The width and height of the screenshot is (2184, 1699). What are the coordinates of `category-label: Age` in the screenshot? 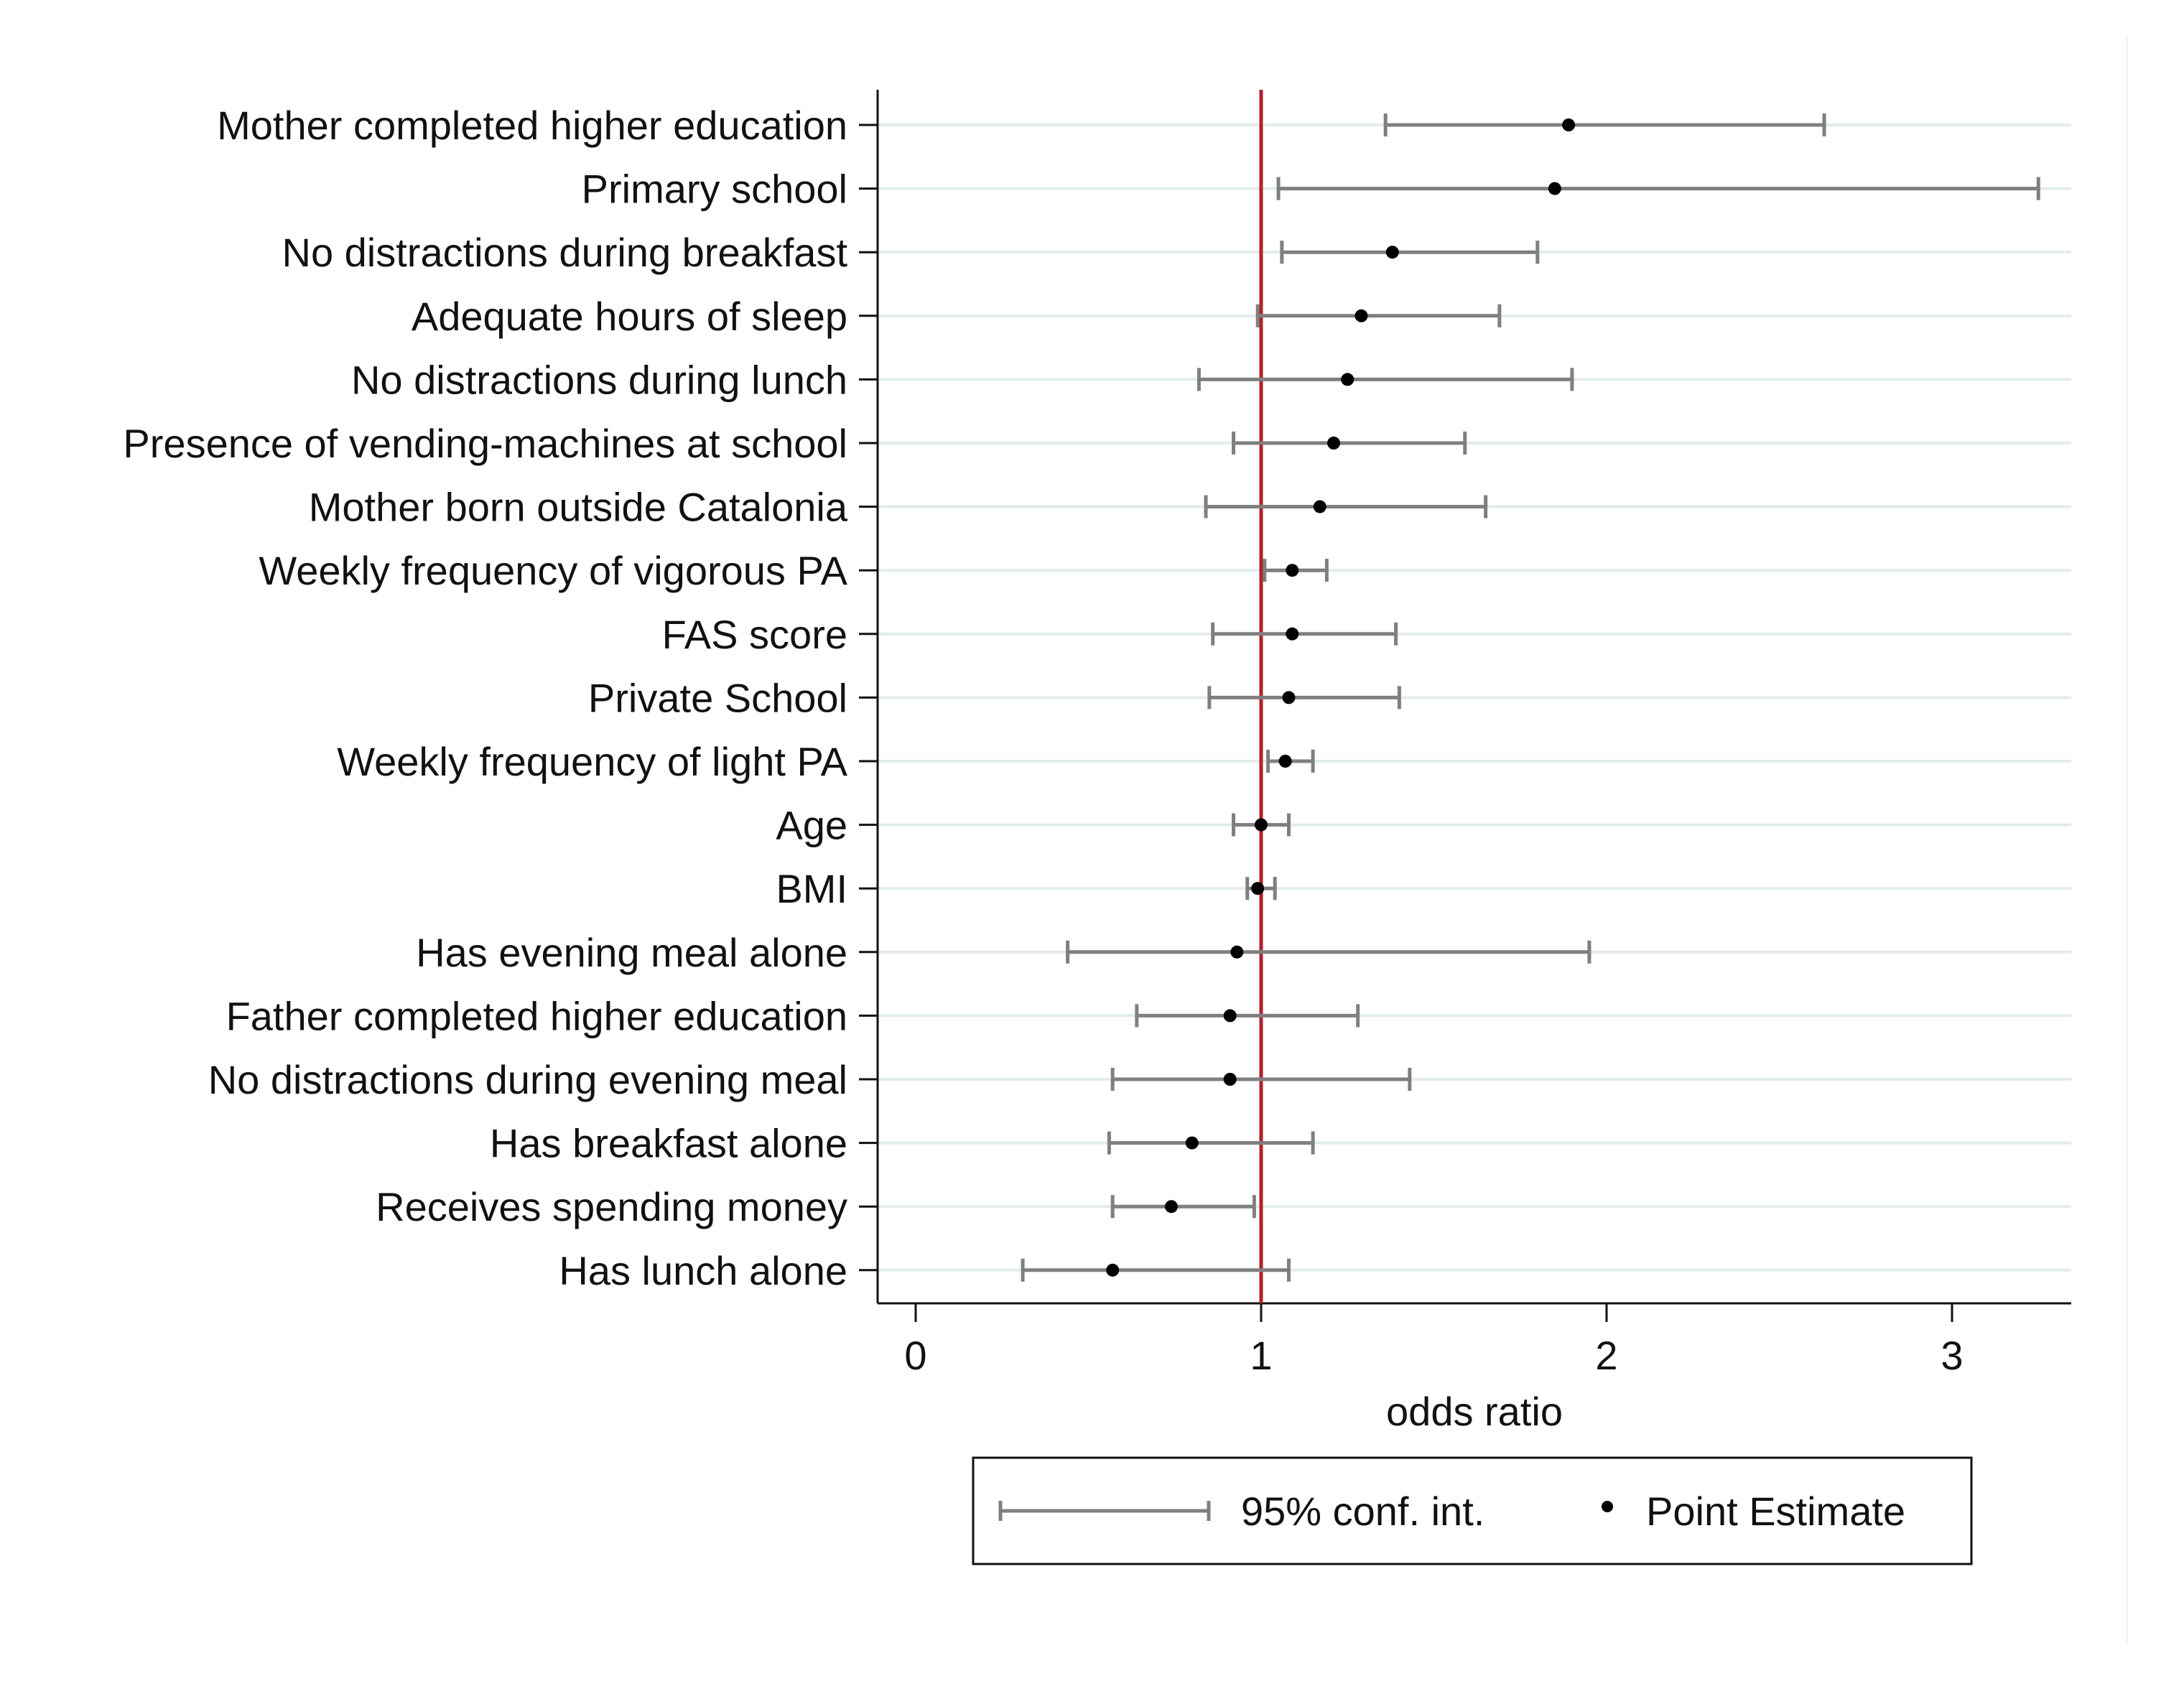 It's located at (811, 825).